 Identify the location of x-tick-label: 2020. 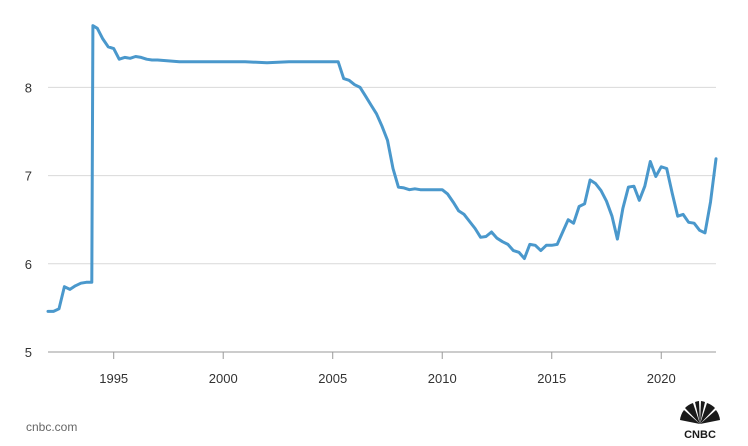
(661, 378).